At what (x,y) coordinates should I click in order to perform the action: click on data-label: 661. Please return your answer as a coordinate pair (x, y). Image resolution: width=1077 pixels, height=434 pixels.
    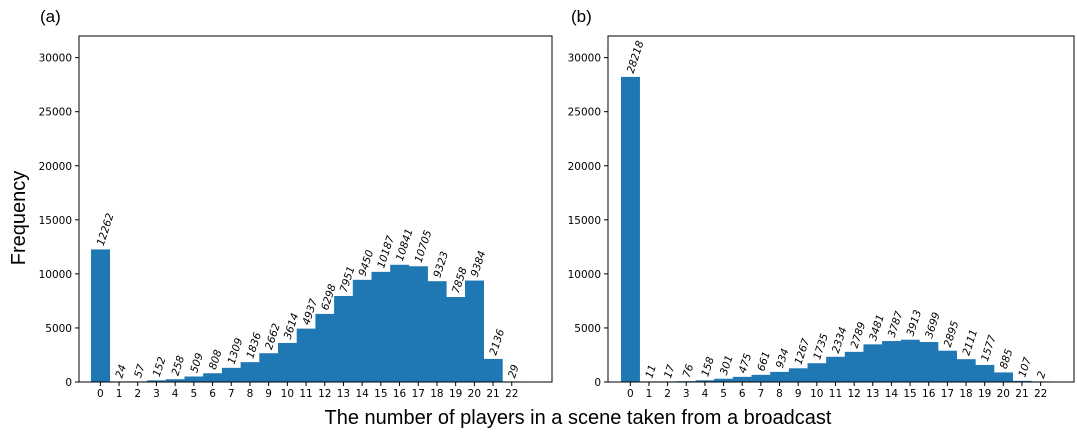
    Looking at the image, I should click on (764, 361).